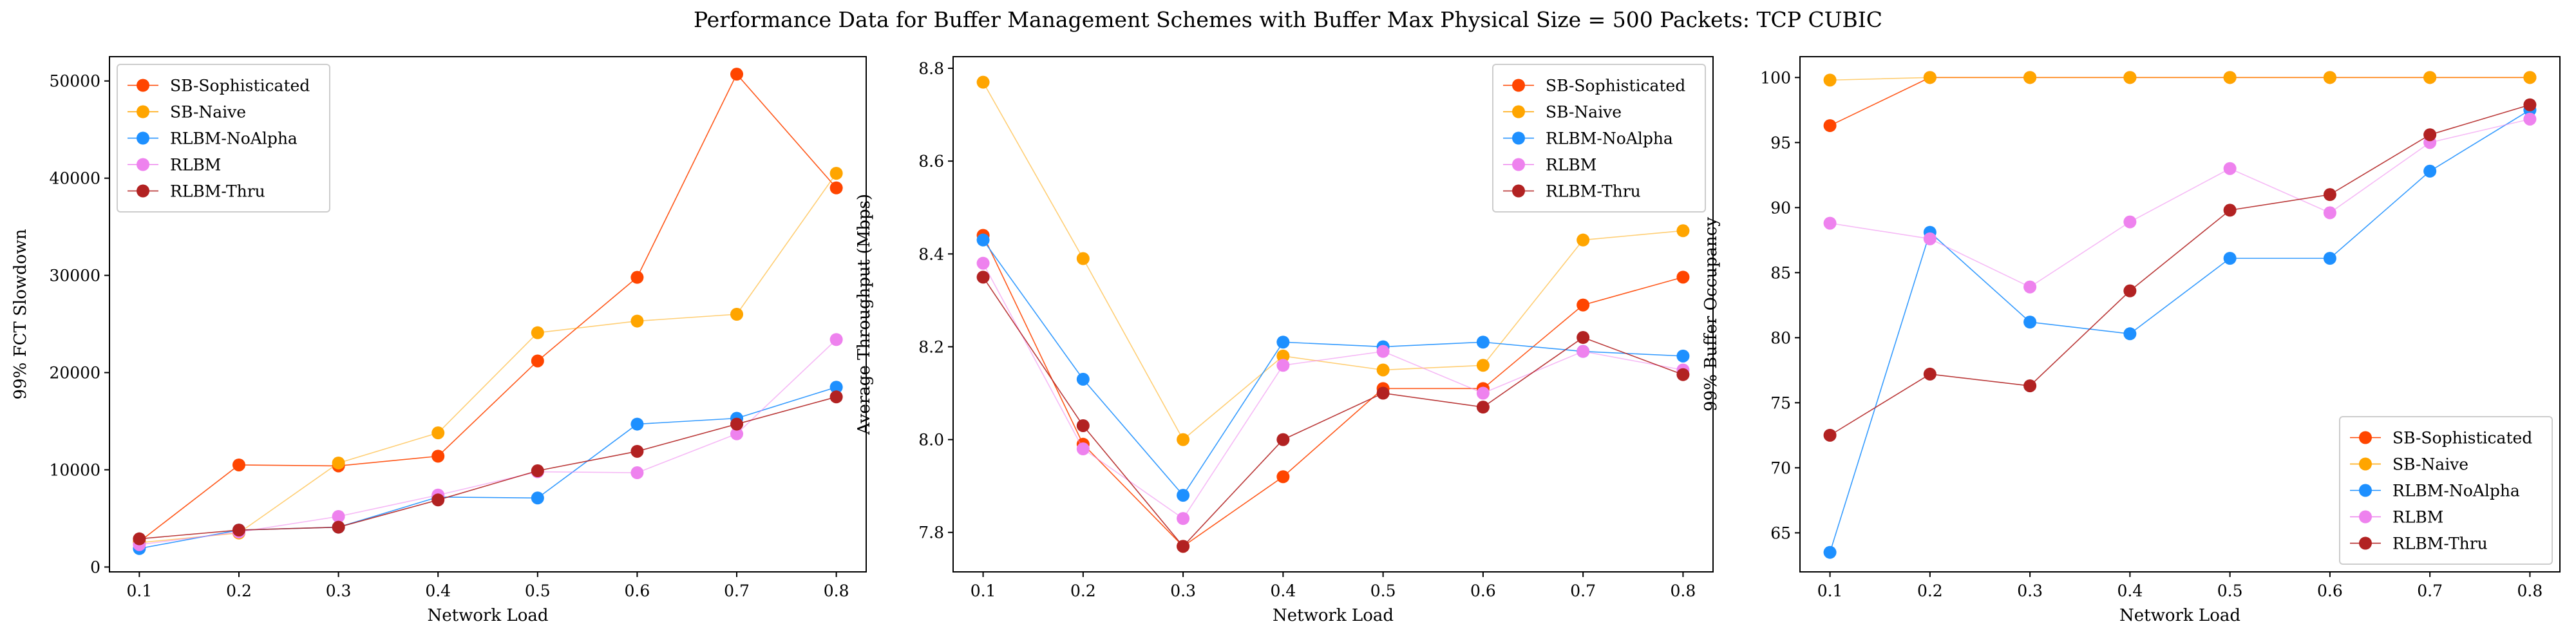  What do you see at coordinates (931, 254) in the screenshot?
I see `y-tick-label: 8.4` at bounding box center [931, 254].